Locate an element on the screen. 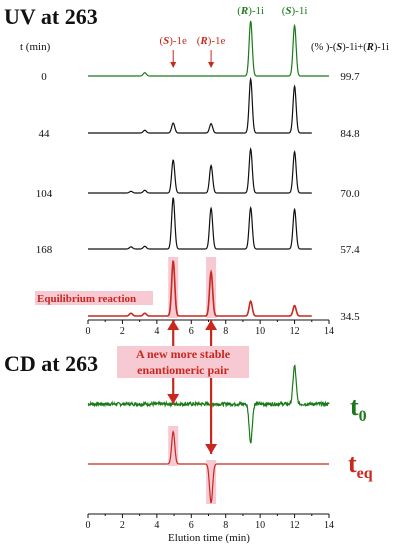 Image resolution: width=404 pixels, height=550 pixels. teq-label: teq is located at coordinates (360, 465).